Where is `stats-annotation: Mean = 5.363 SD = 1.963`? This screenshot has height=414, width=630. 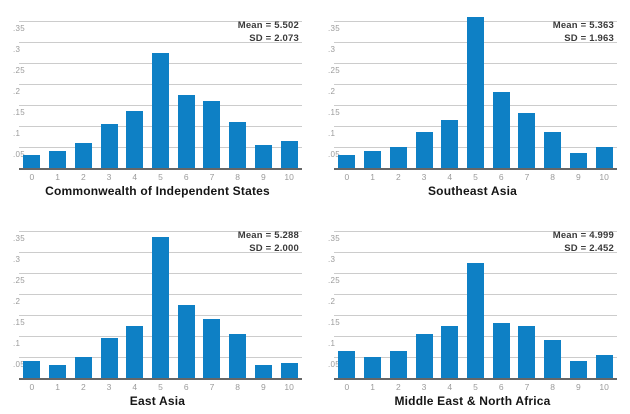 stats-annotation: Mean = 5.363 SD = 1.963 is located at coordinates (583, 32).